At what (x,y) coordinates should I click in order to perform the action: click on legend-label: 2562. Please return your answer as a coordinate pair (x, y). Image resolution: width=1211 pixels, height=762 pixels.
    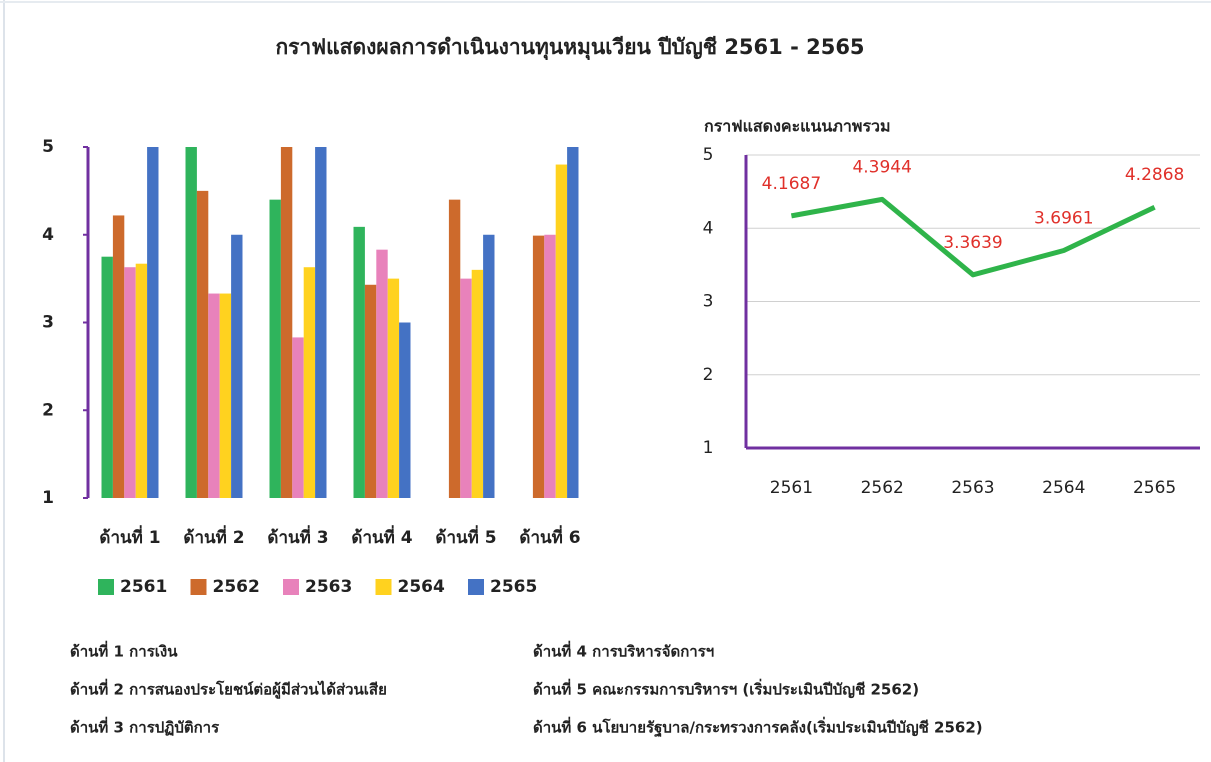
    Looking at the image, I should click on (236, 587).